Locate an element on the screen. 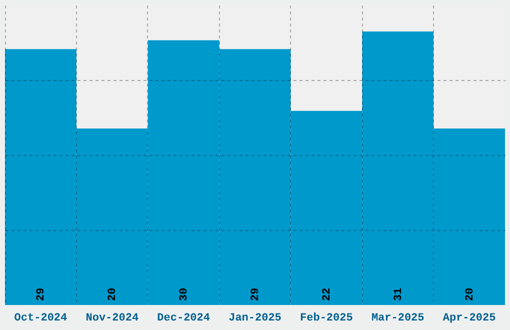 The height and width of the screenshot is (330, 510). x-tick-label: Apr-2025 is located at coordinates (469, 318).